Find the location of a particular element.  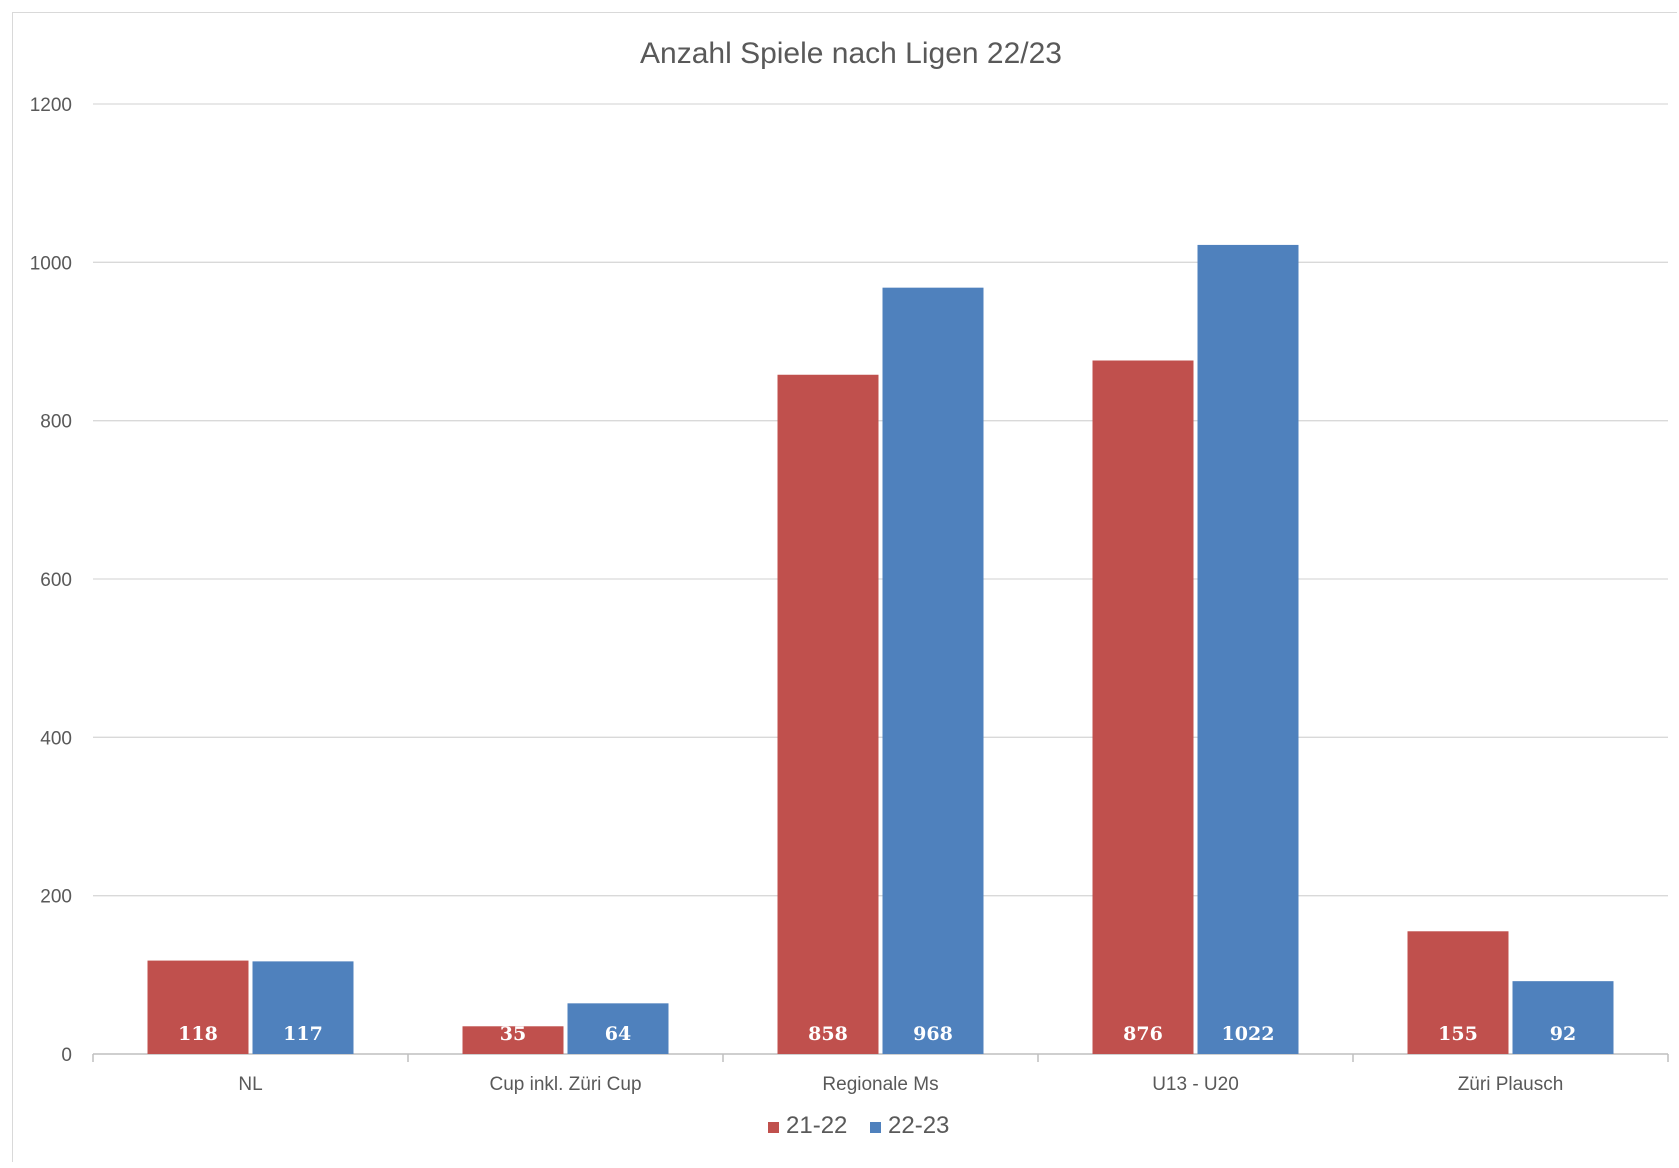

data-label-22-23-3: 1022 is located at coordinates (1248, 1034).